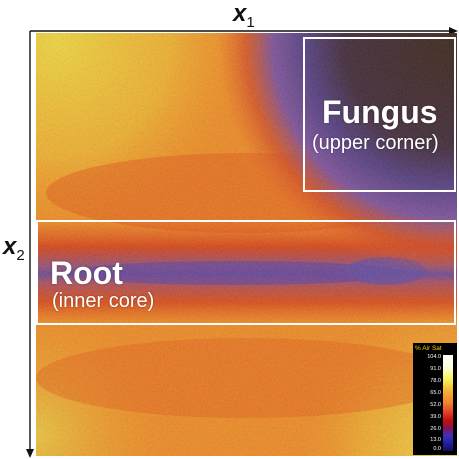 The image size is (459, 459). What do you see at coordinates (86, 273) in the screenshot?
I see `root-label: Root` at bounding box center [86, 273].